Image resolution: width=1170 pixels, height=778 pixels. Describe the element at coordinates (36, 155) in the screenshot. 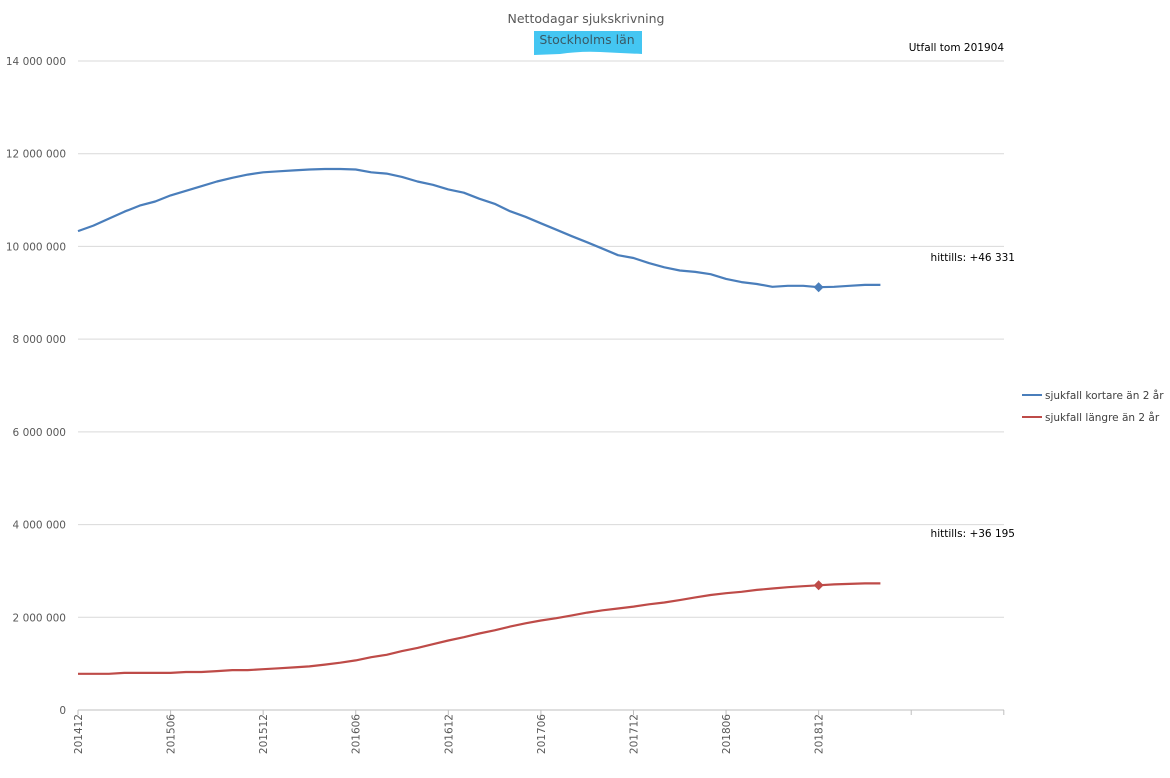

I see `y-tick-label: 12 000 000` at that location.